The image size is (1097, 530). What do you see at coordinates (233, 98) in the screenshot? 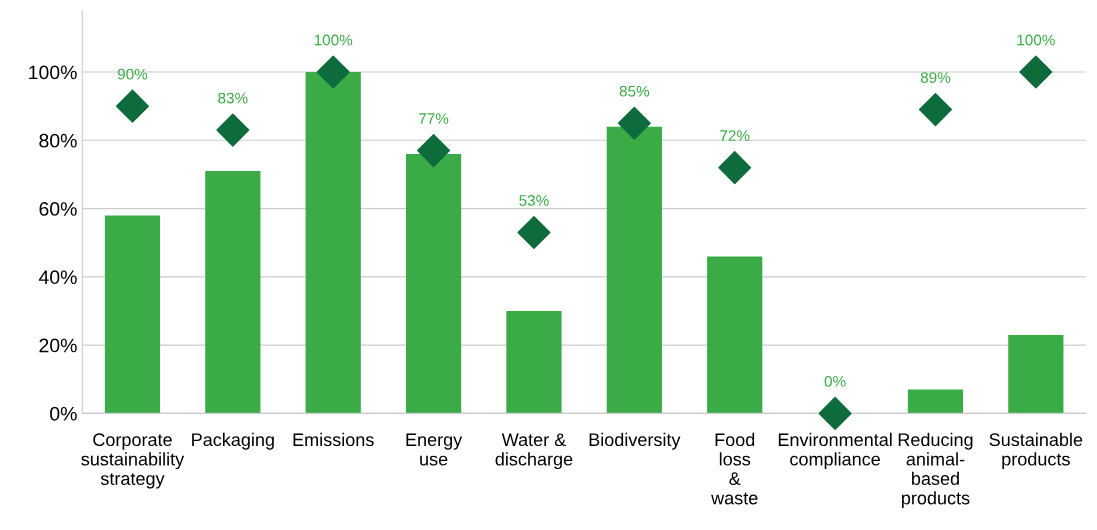
I see `data-label: 83%` at bounding box center [233, 98].